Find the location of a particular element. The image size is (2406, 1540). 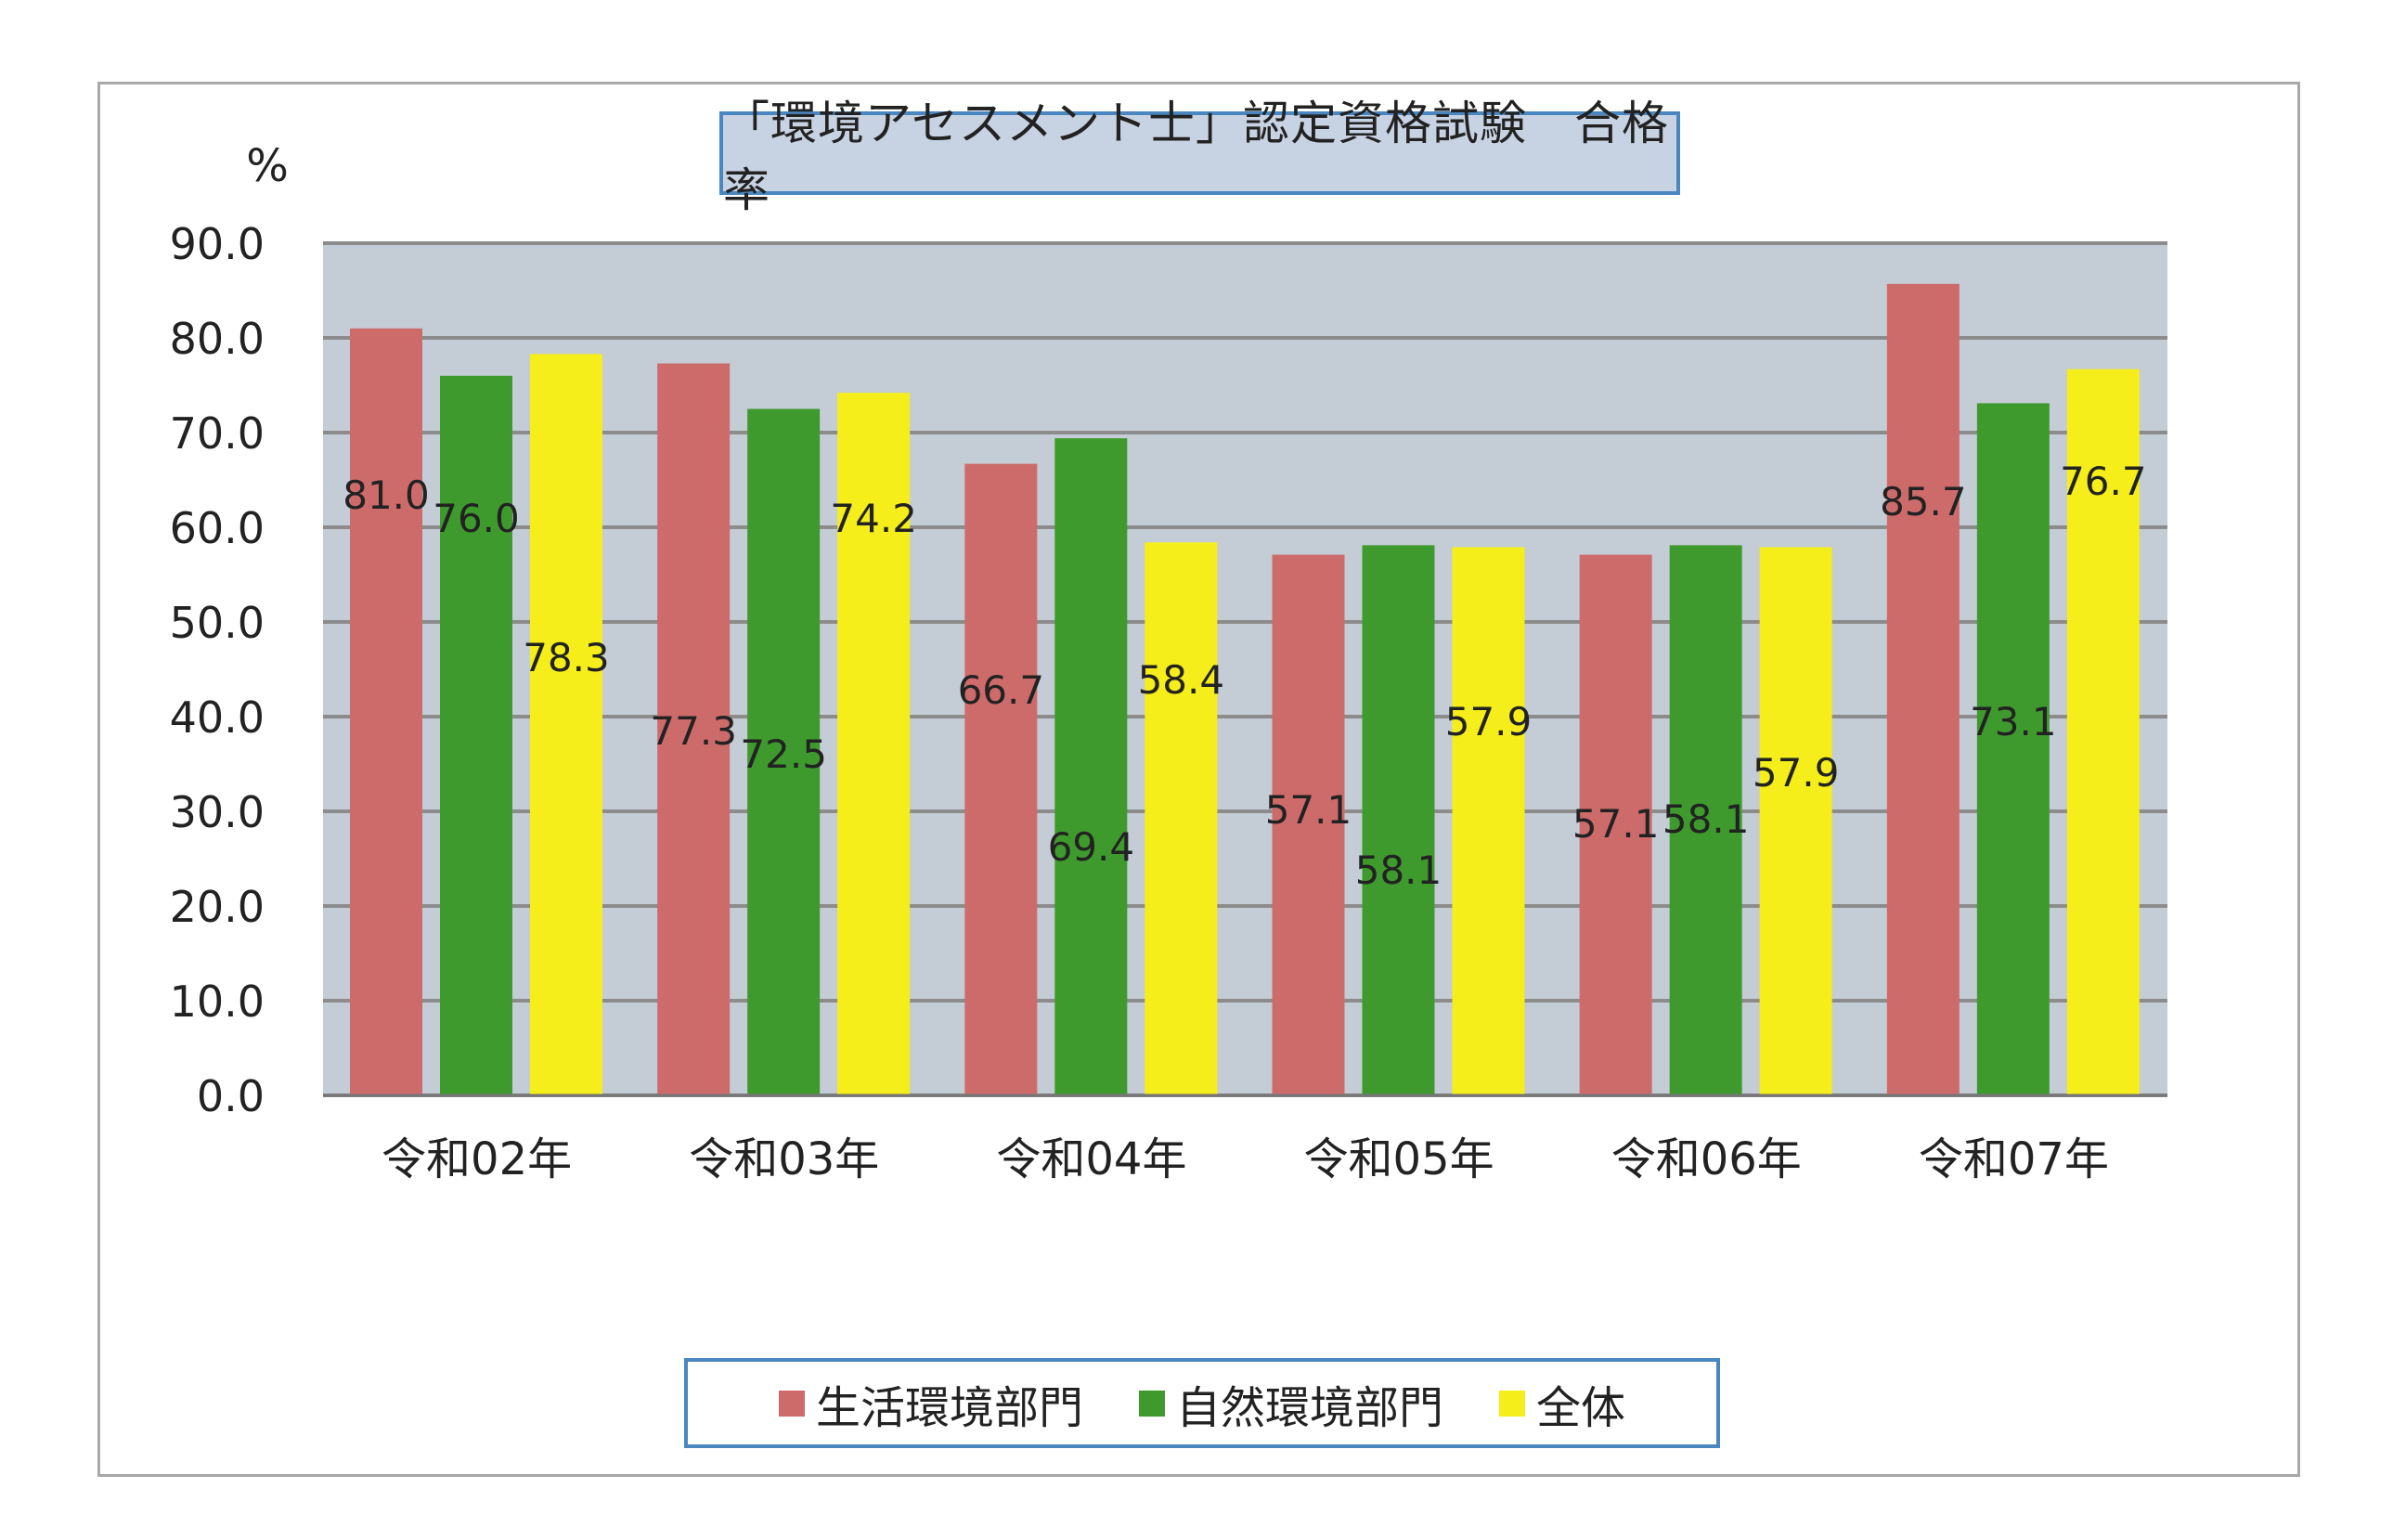

data-label: 85.7 is located at coordinates (1923, 501).